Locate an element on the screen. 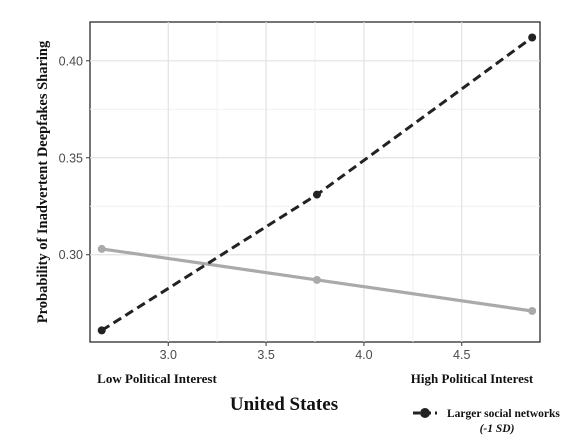 This screenshot has height=442, width=569. x-tick-label: 3.0 is located at coordinates (168, 355).